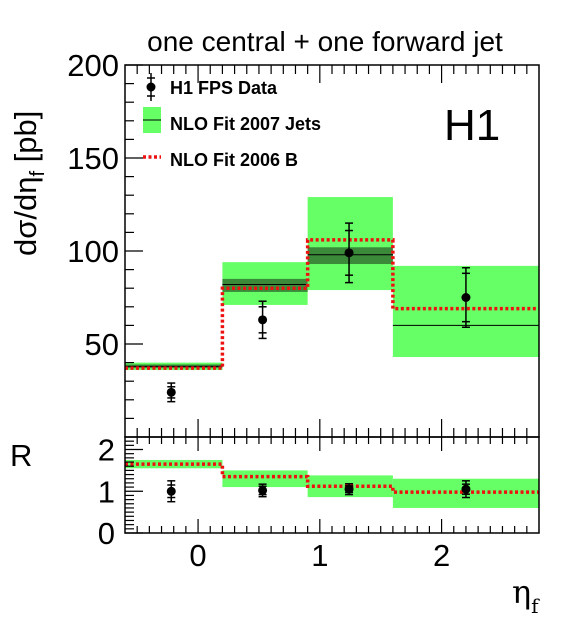  Describe the element at coordinates (38, 174) in the screenshot. I see `main-y-axis-label-sub: f` at that location.